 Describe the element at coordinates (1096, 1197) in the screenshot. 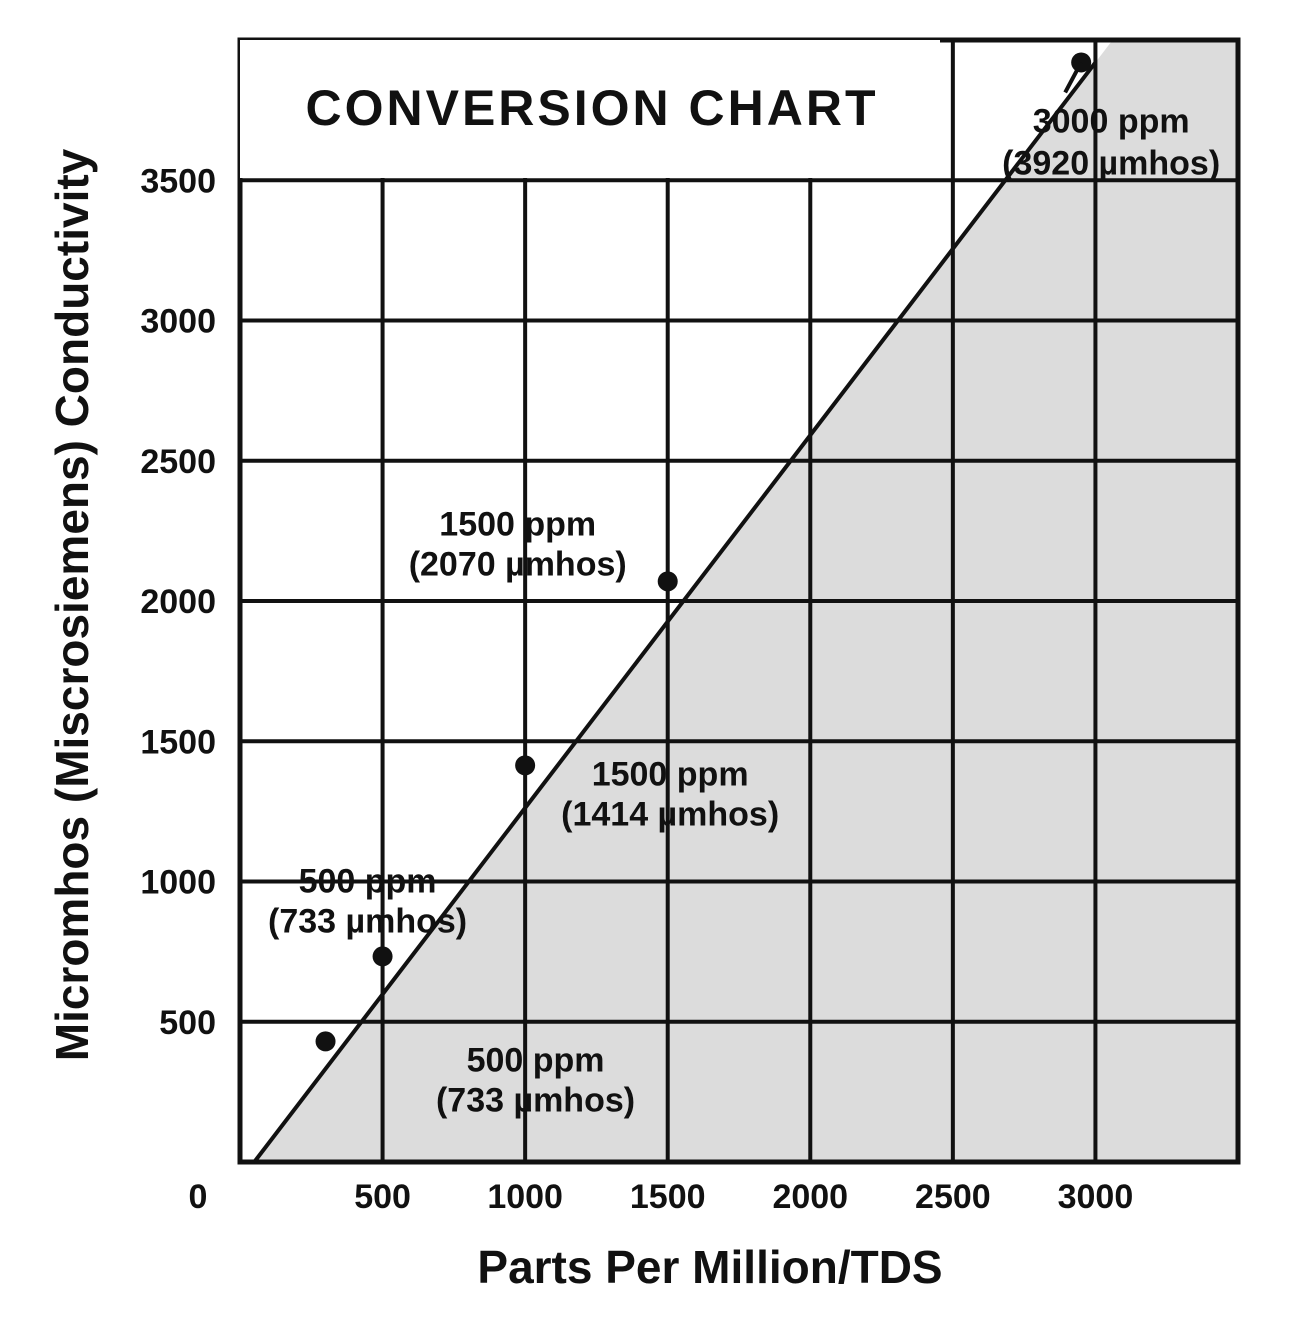

I see `x-tick-label: 3000` at that location.